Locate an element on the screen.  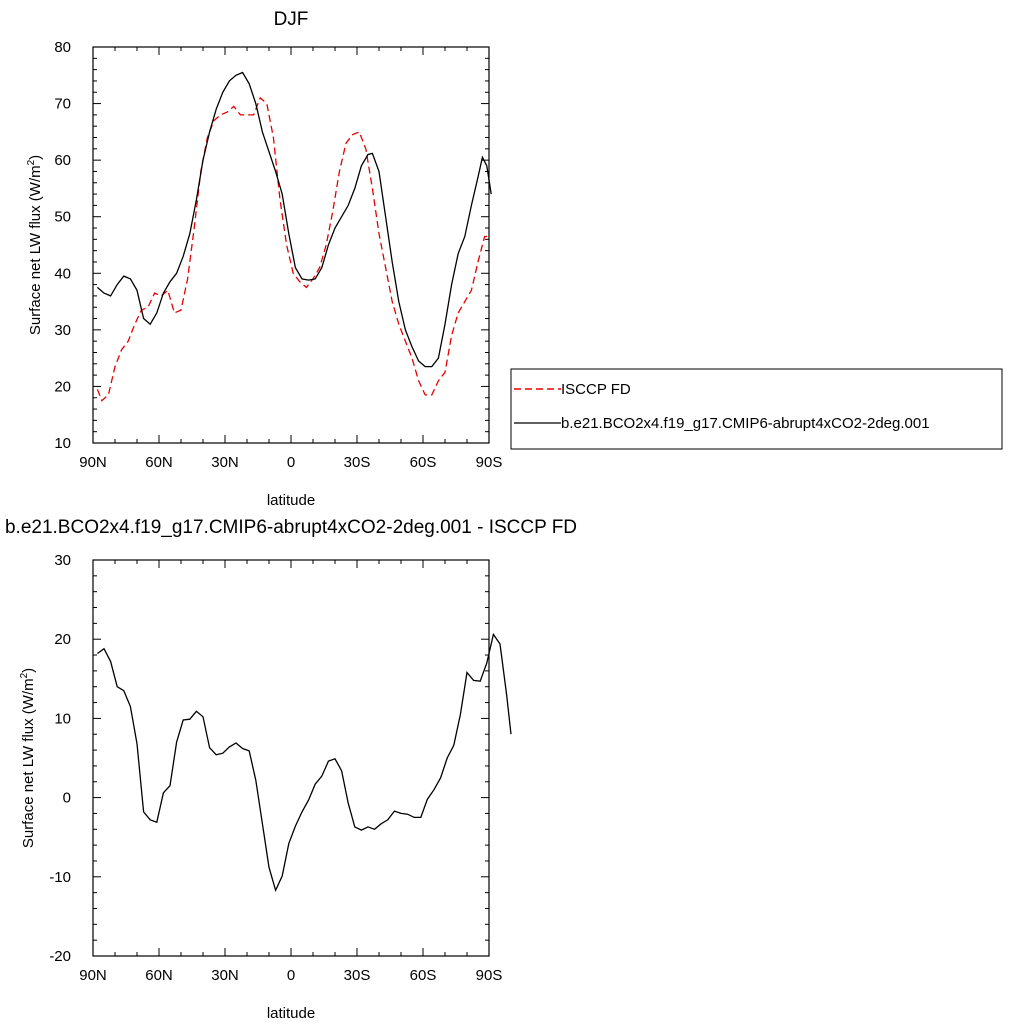
bottom-chart-xtick-label: 60N is located at coordinates (159, 975).